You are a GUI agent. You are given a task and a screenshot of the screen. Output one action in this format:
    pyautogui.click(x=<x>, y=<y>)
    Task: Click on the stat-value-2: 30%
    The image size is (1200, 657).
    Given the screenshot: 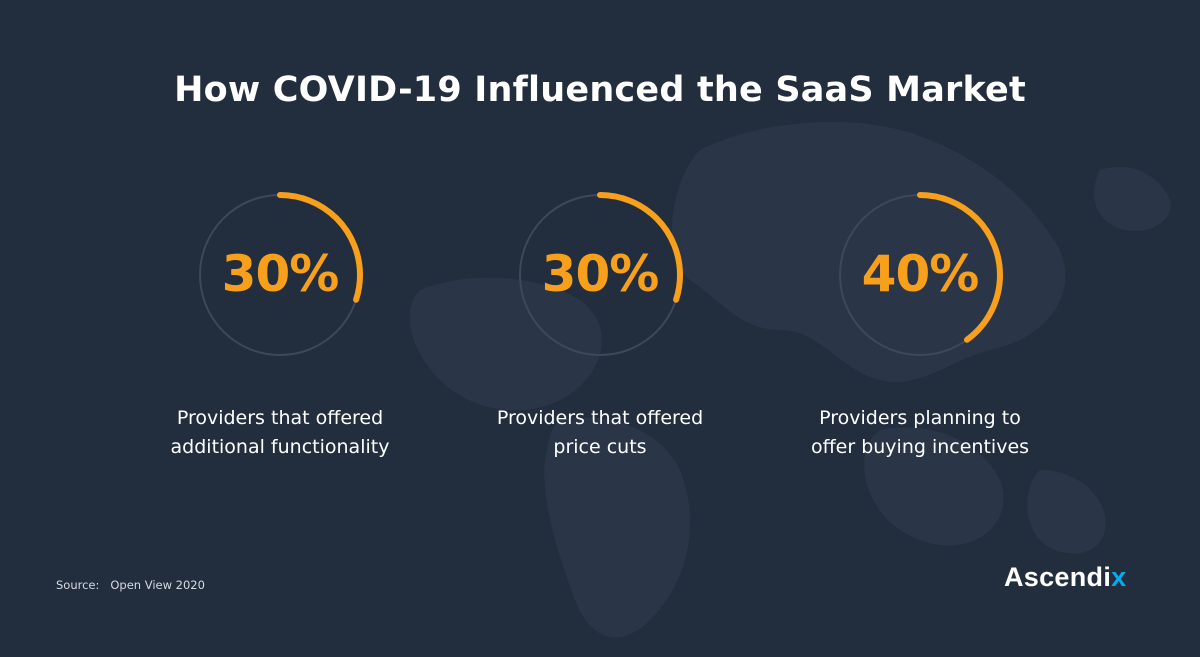 What is the action you would take?
    pyautogui.click(x=600, y=274)
    